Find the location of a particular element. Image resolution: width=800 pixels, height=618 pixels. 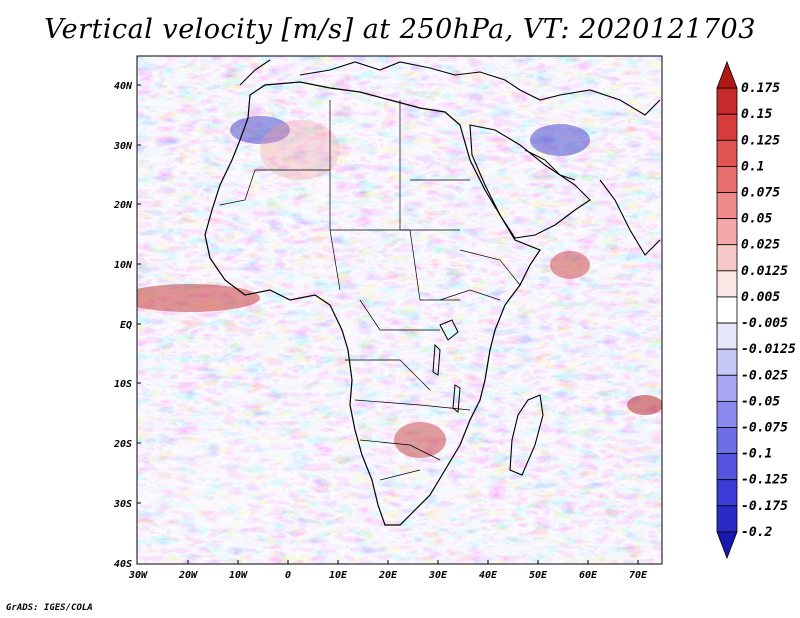

lon-tick-label: 40E is located at coordinates (488, 575).